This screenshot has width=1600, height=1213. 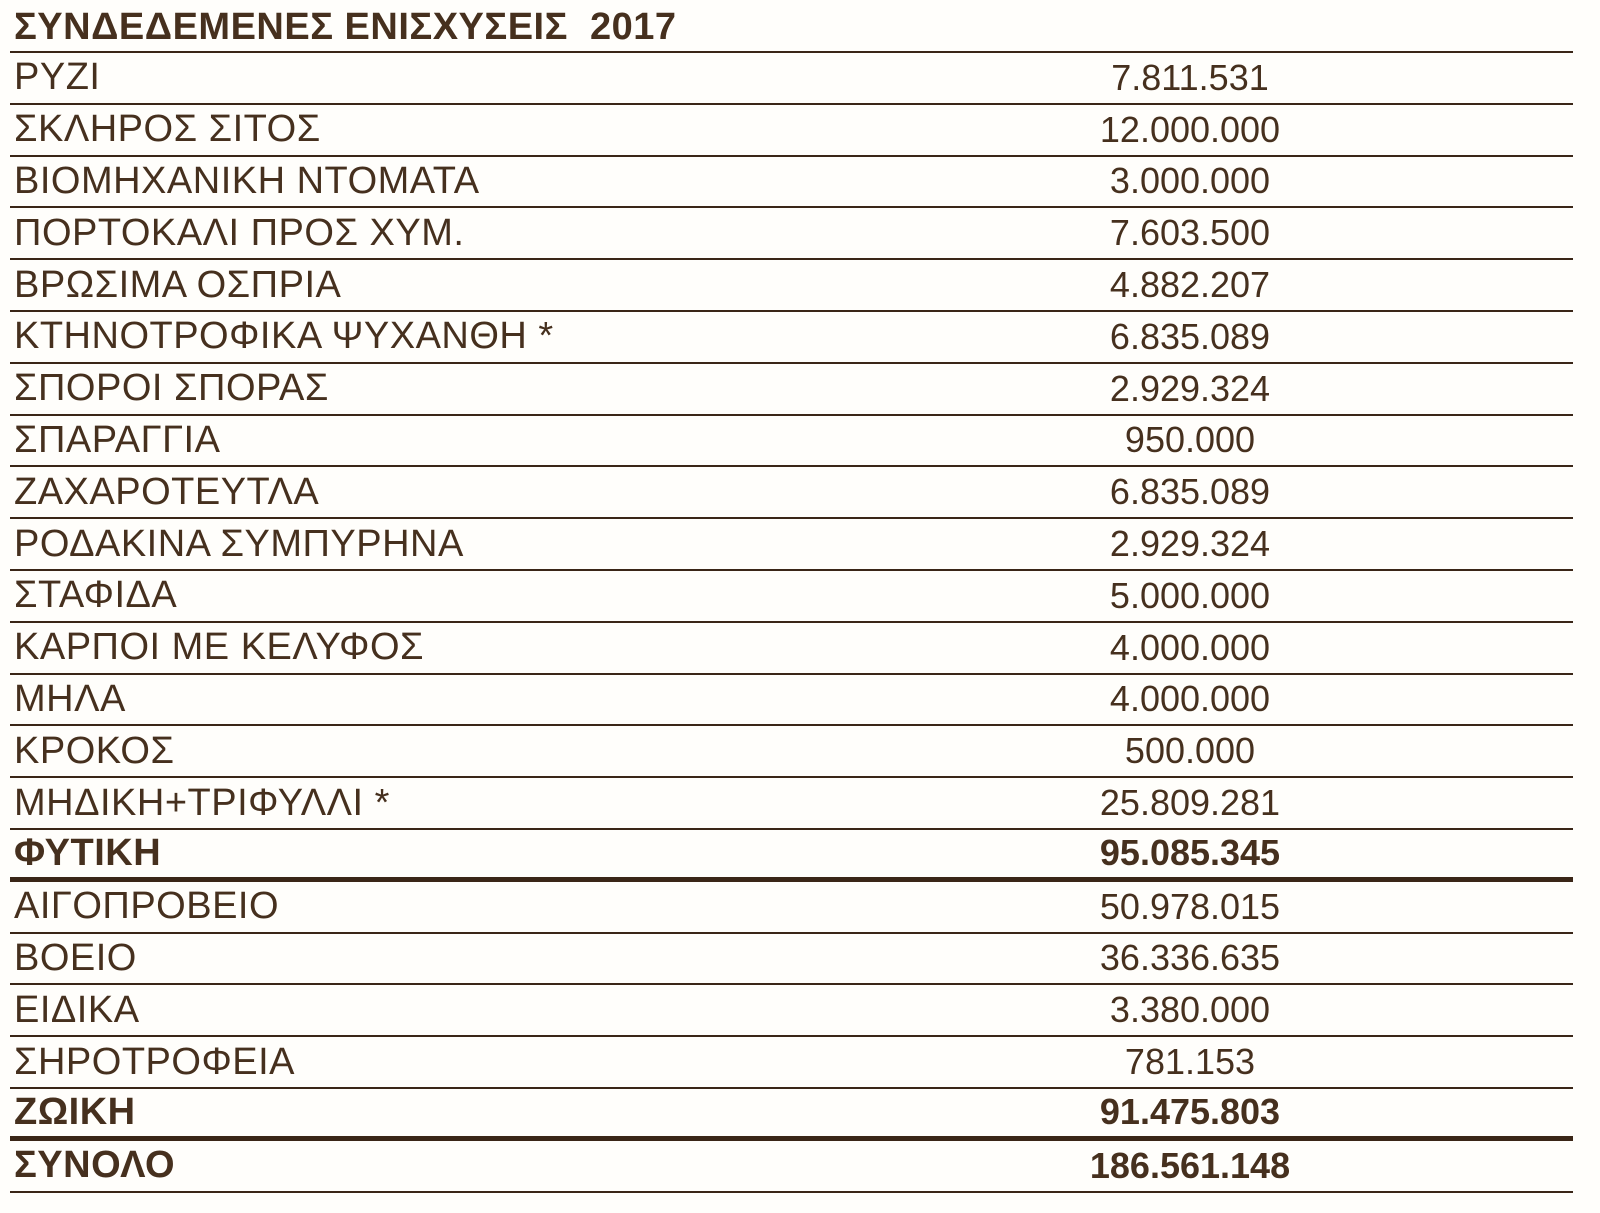 What do you see at coordinates (57, 77) in the screenshot?
I see `row-label: ΡΥΖΙ` at bounding box center [57, 77].